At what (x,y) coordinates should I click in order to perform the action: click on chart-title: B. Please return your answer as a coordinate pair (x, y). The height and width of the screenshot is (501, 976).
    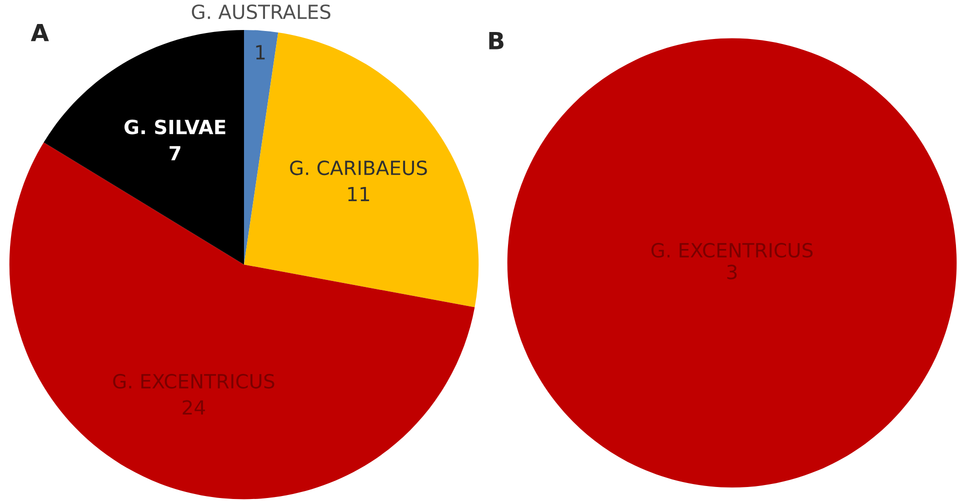
    Looking at the image, I should click on (496, 41).